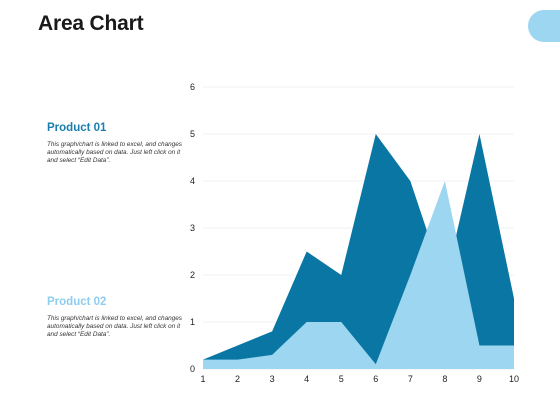  Describe the element at coordinates (444, 379) in the screenshot. I see `x-tick-label: 8` at that location.